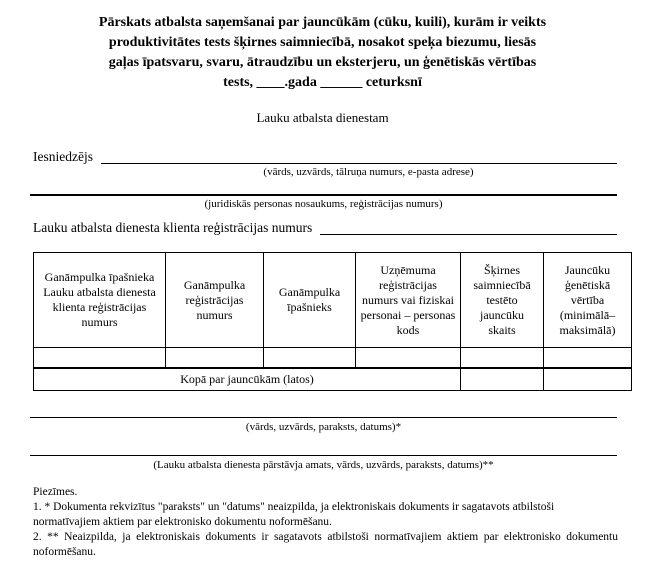  Describe the element at coordinates (309, 357) in the screenshot. I see `data-cell-herd-owner` at that location.